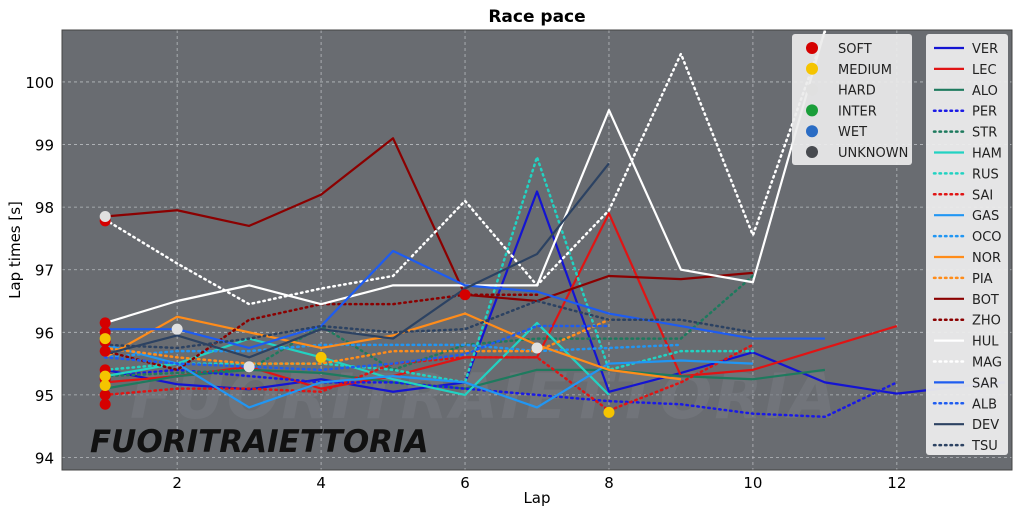 This screenshot has width=1024, height=512. What do you see at coordinates (609, 483) in the screenshot?
I see `x-tick-label: 8` at bounding box center [609, 483].